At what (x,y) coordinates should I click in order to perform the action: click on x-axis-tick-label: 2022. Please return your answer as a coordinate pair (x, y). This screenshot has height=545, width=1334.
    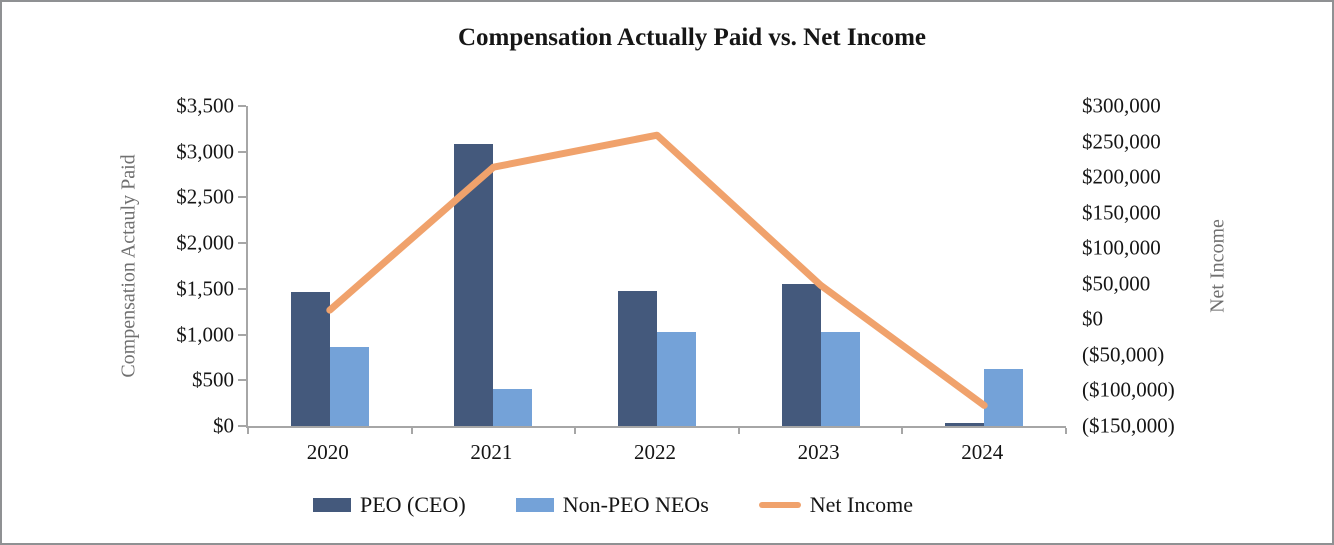
    Looking at the image, I should click on (655, 452).